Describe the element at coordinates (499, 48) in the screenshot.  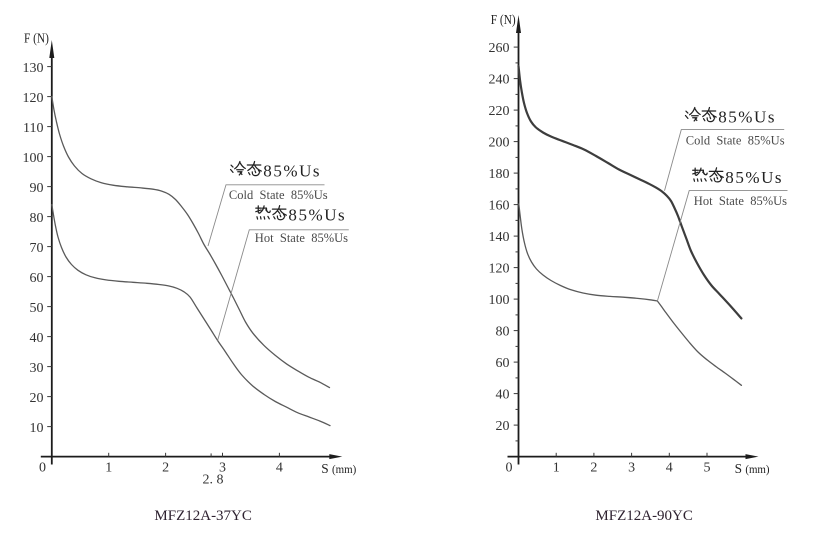
I see `svg-text: 260` at that location.